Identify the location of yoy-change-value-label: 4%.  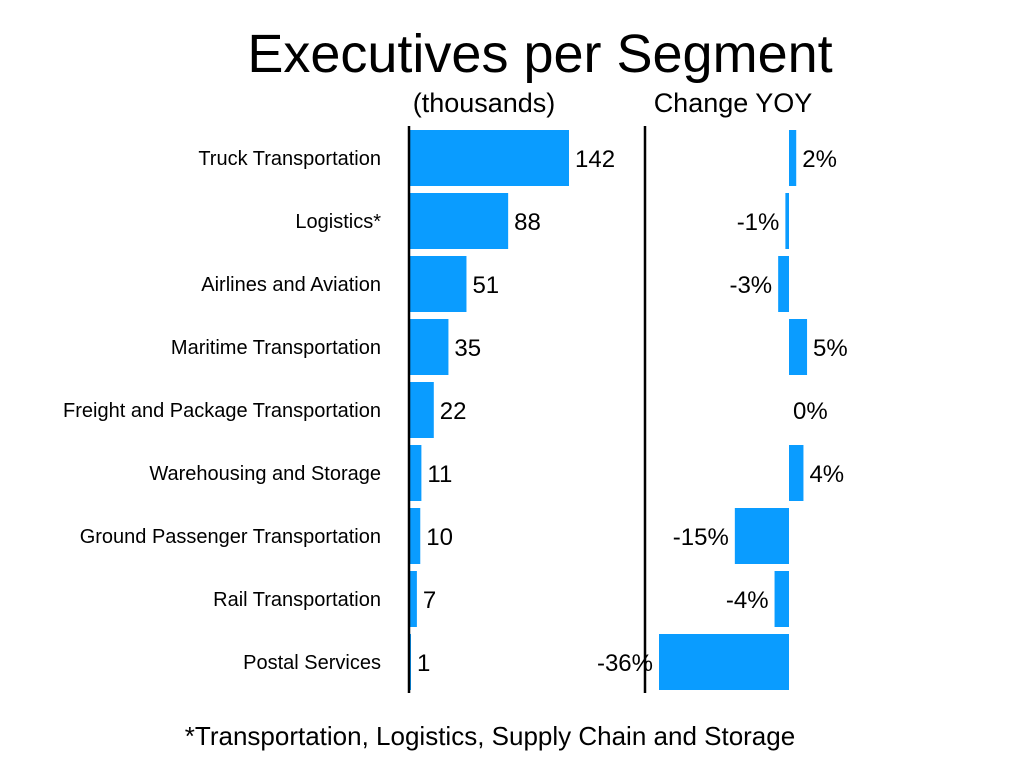
(826, 474).